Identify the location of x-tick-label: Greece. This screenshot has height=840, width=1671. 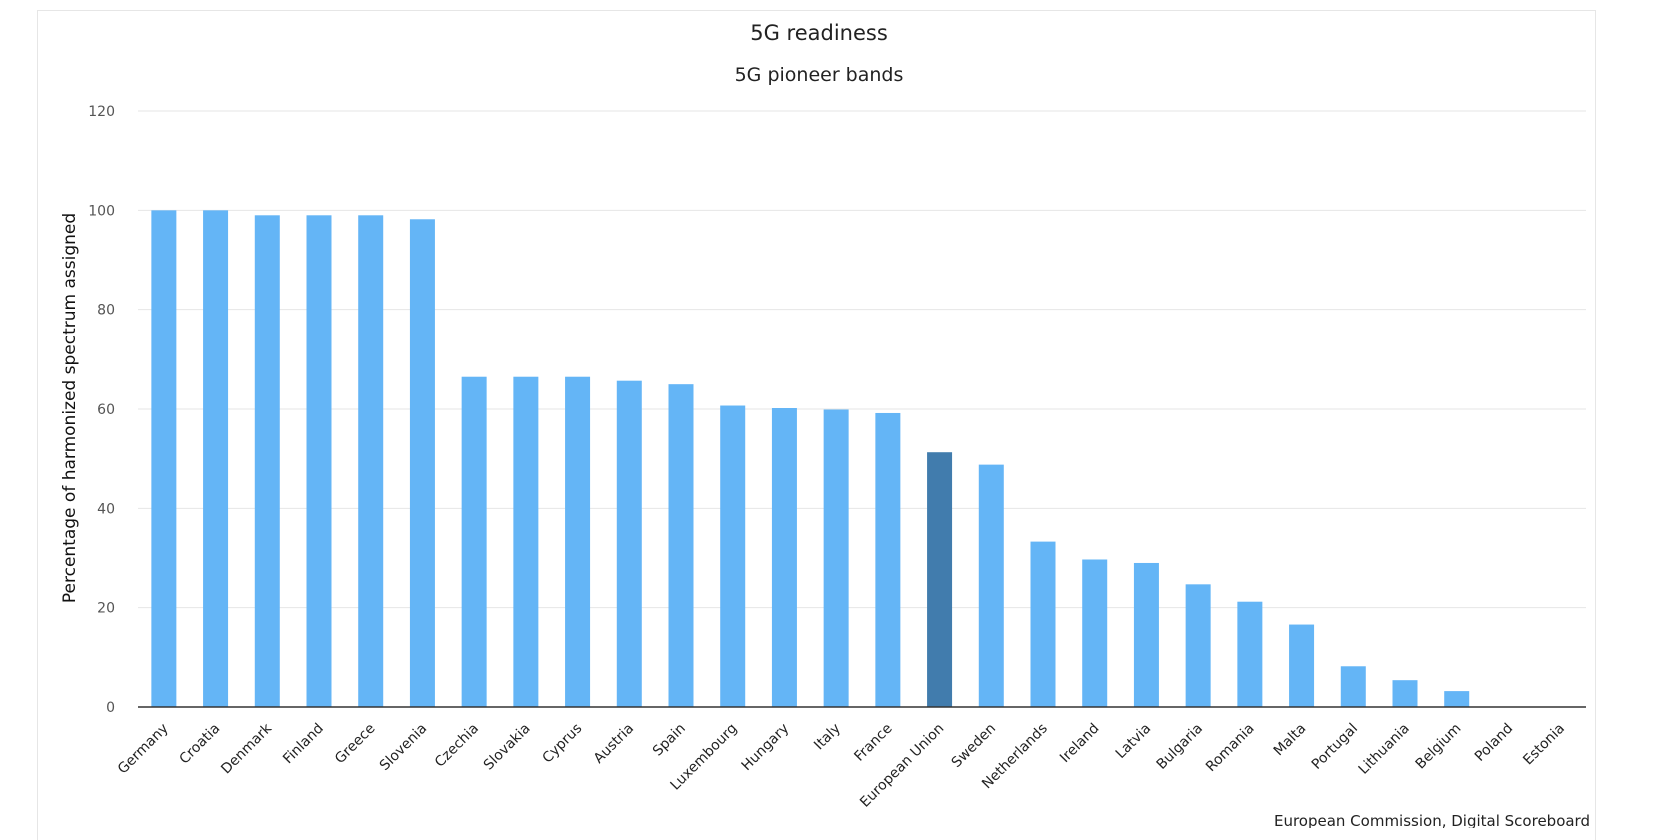
(355, 744).